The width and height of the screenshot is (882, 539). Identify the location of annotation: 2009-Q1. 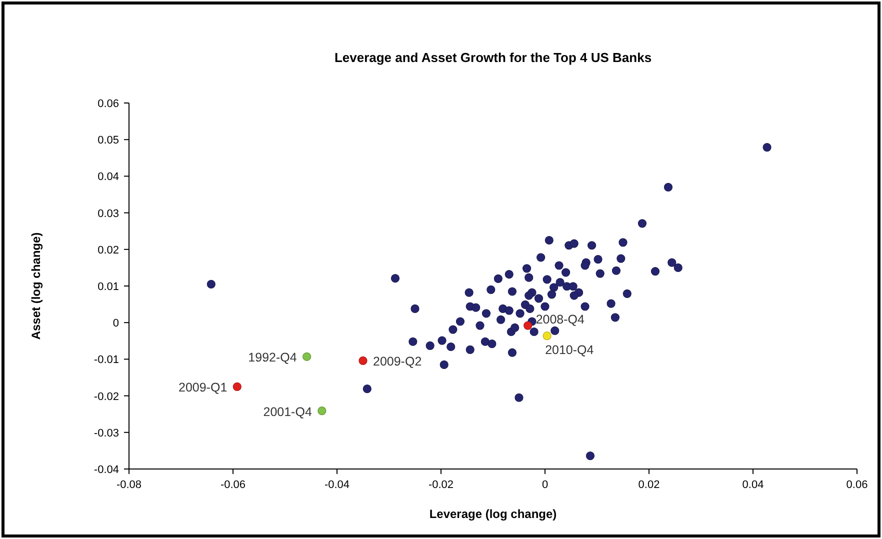
(203, 387).